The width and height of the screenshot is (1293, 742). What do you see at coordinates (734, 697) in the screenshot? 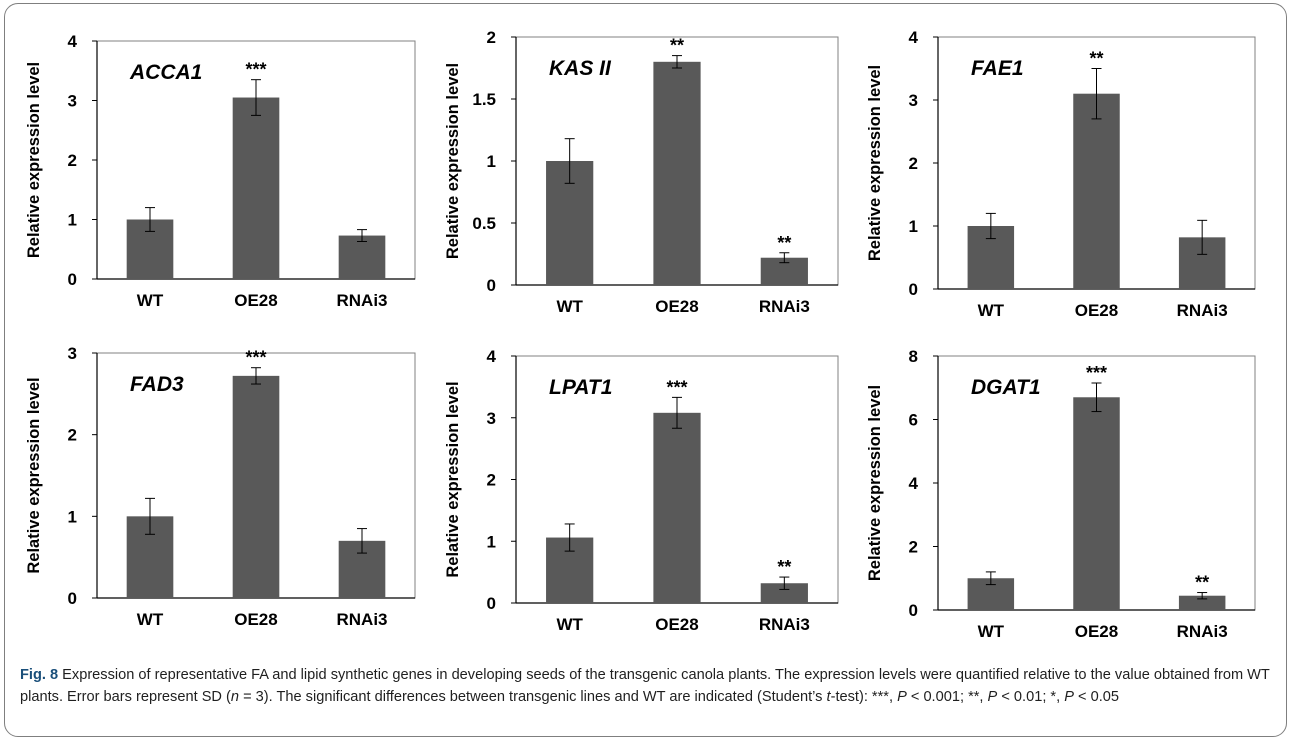
I see `caption-text-3a: WT are indicated (Student’s` at bounding box center [734, 697].